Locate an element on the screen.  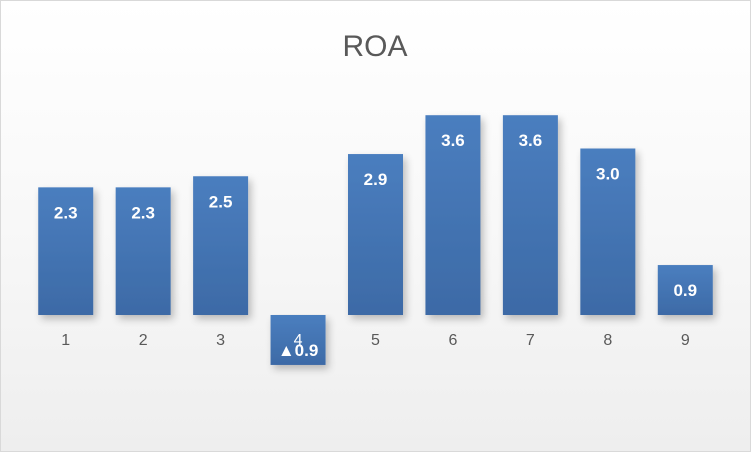
data-label: 2.9 is located at coordinates (376, 179).